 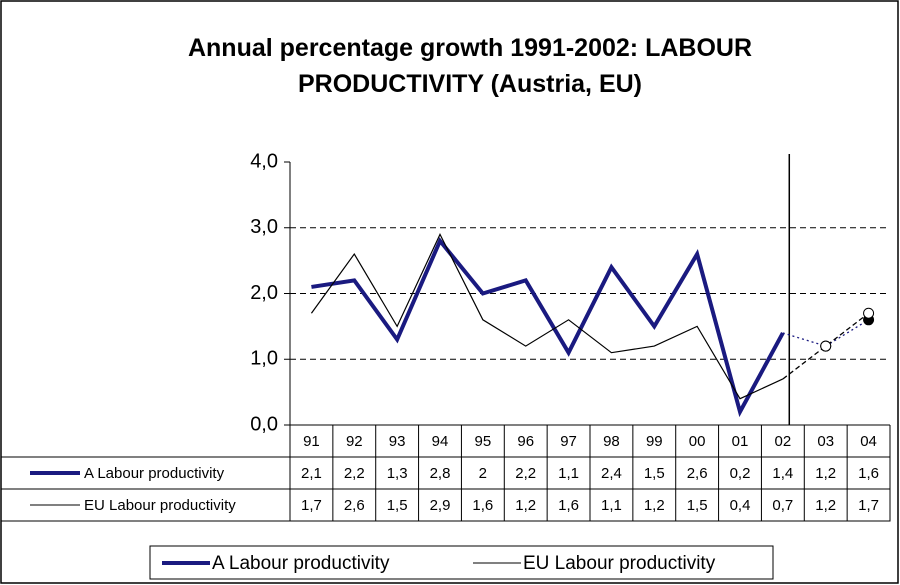 What do you see at coordinates (782, 473) in the screenshot?
I see `table-value: 1,4` at bounding box center [782, 473].